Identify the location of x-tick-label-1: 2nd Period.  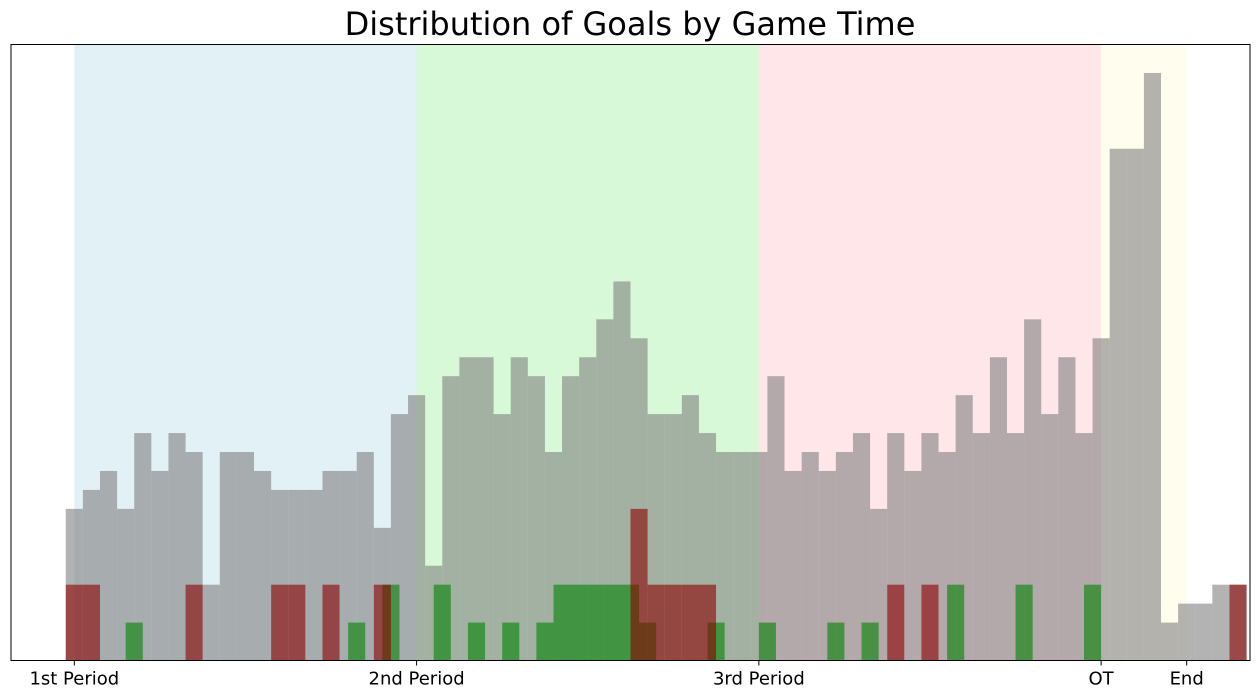
(417, 679).